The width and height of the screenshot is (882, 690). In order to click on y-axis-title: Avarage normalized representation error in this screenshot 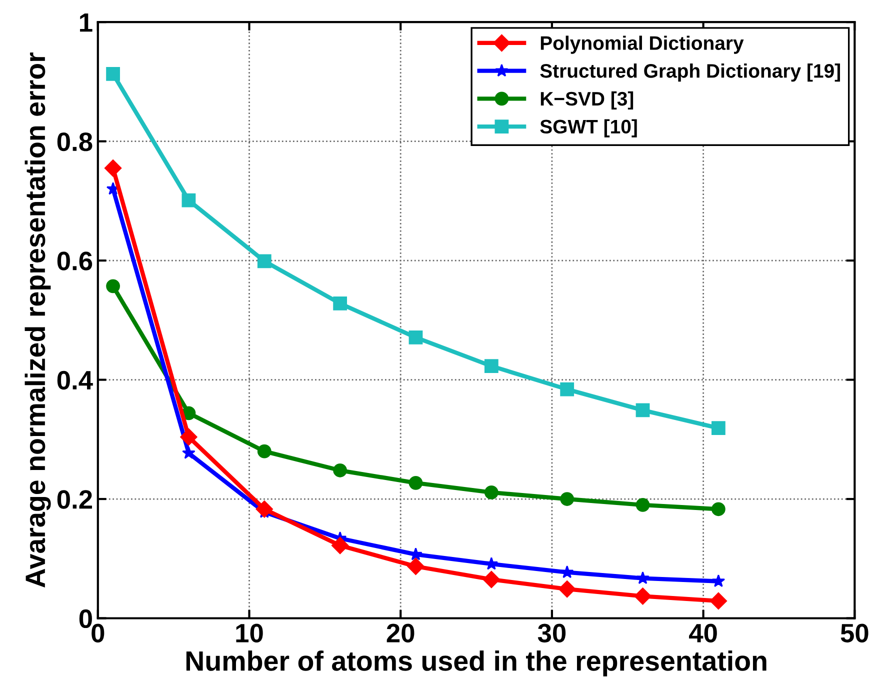, I will do `click(37, 320)`.